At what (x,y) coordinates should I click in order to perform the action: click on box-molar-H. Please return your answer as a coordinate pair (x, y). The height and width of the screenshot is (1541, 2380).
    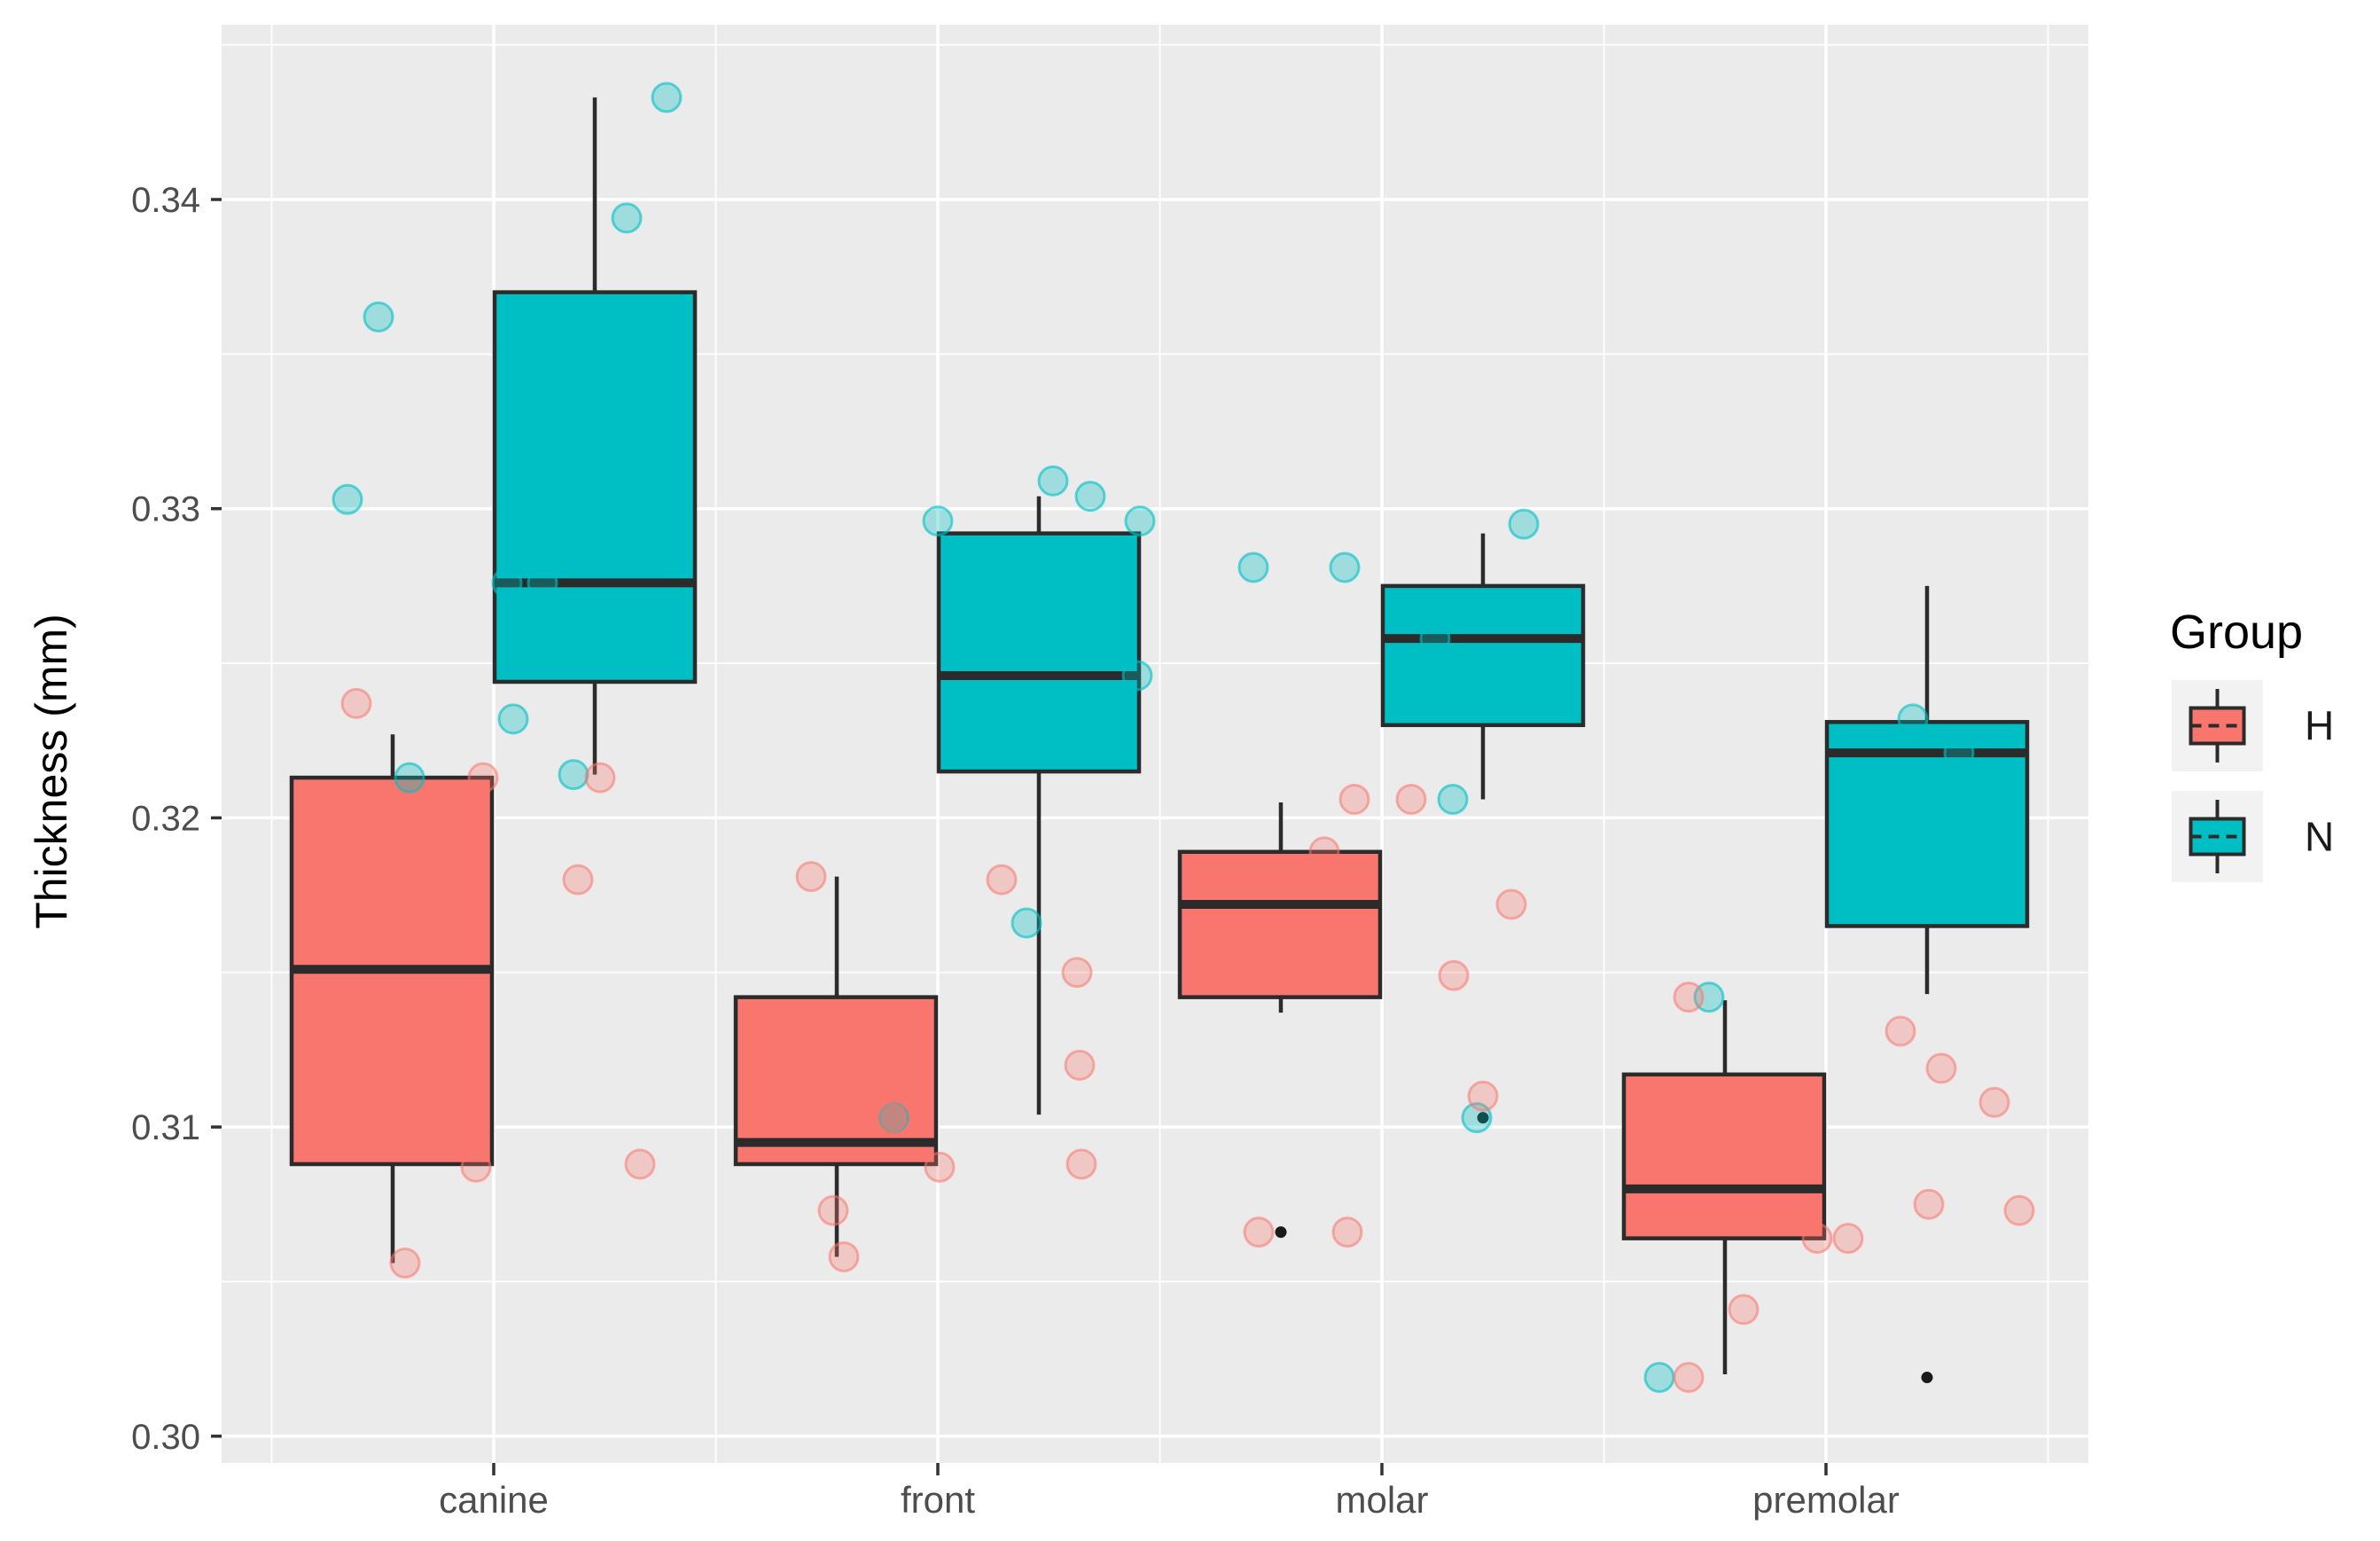
    Looking at the image, I should click on (1280, 1021).